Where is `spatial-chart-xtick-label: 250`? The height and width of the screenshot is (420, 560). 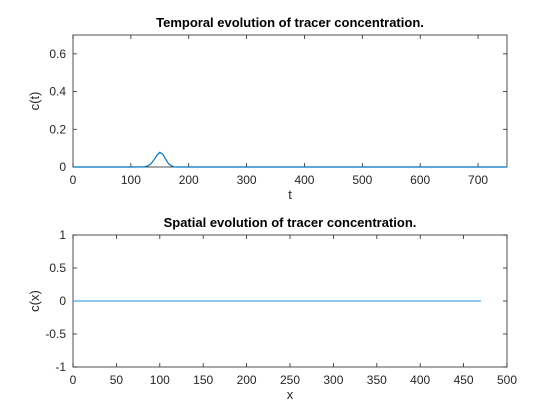
spatial-chart-xtick-label: 250 is located at coordinates (290, 380).